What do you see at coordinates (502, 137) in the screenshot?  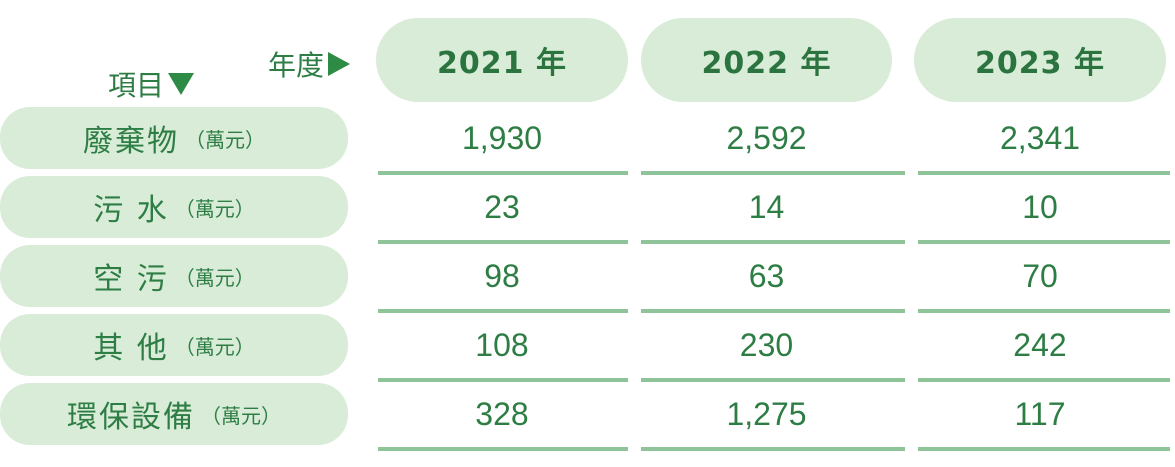 I see `table-cell: 1,930` at bounding box center [502, 137].